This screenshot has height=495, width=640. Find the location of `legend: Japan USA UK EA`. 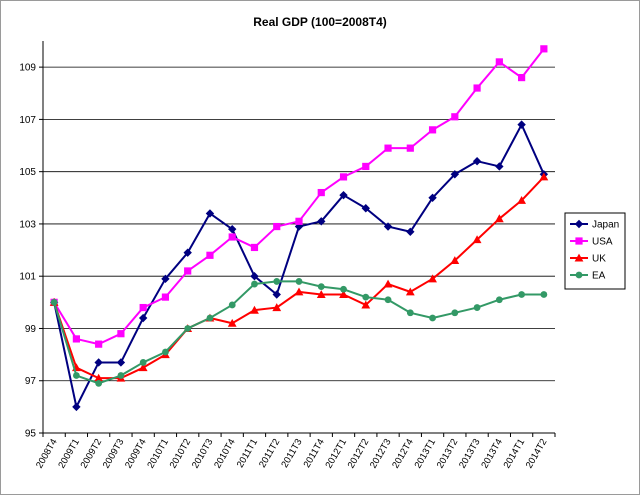

legend: Japan USA UK EA is located at coordinates (595, 251).